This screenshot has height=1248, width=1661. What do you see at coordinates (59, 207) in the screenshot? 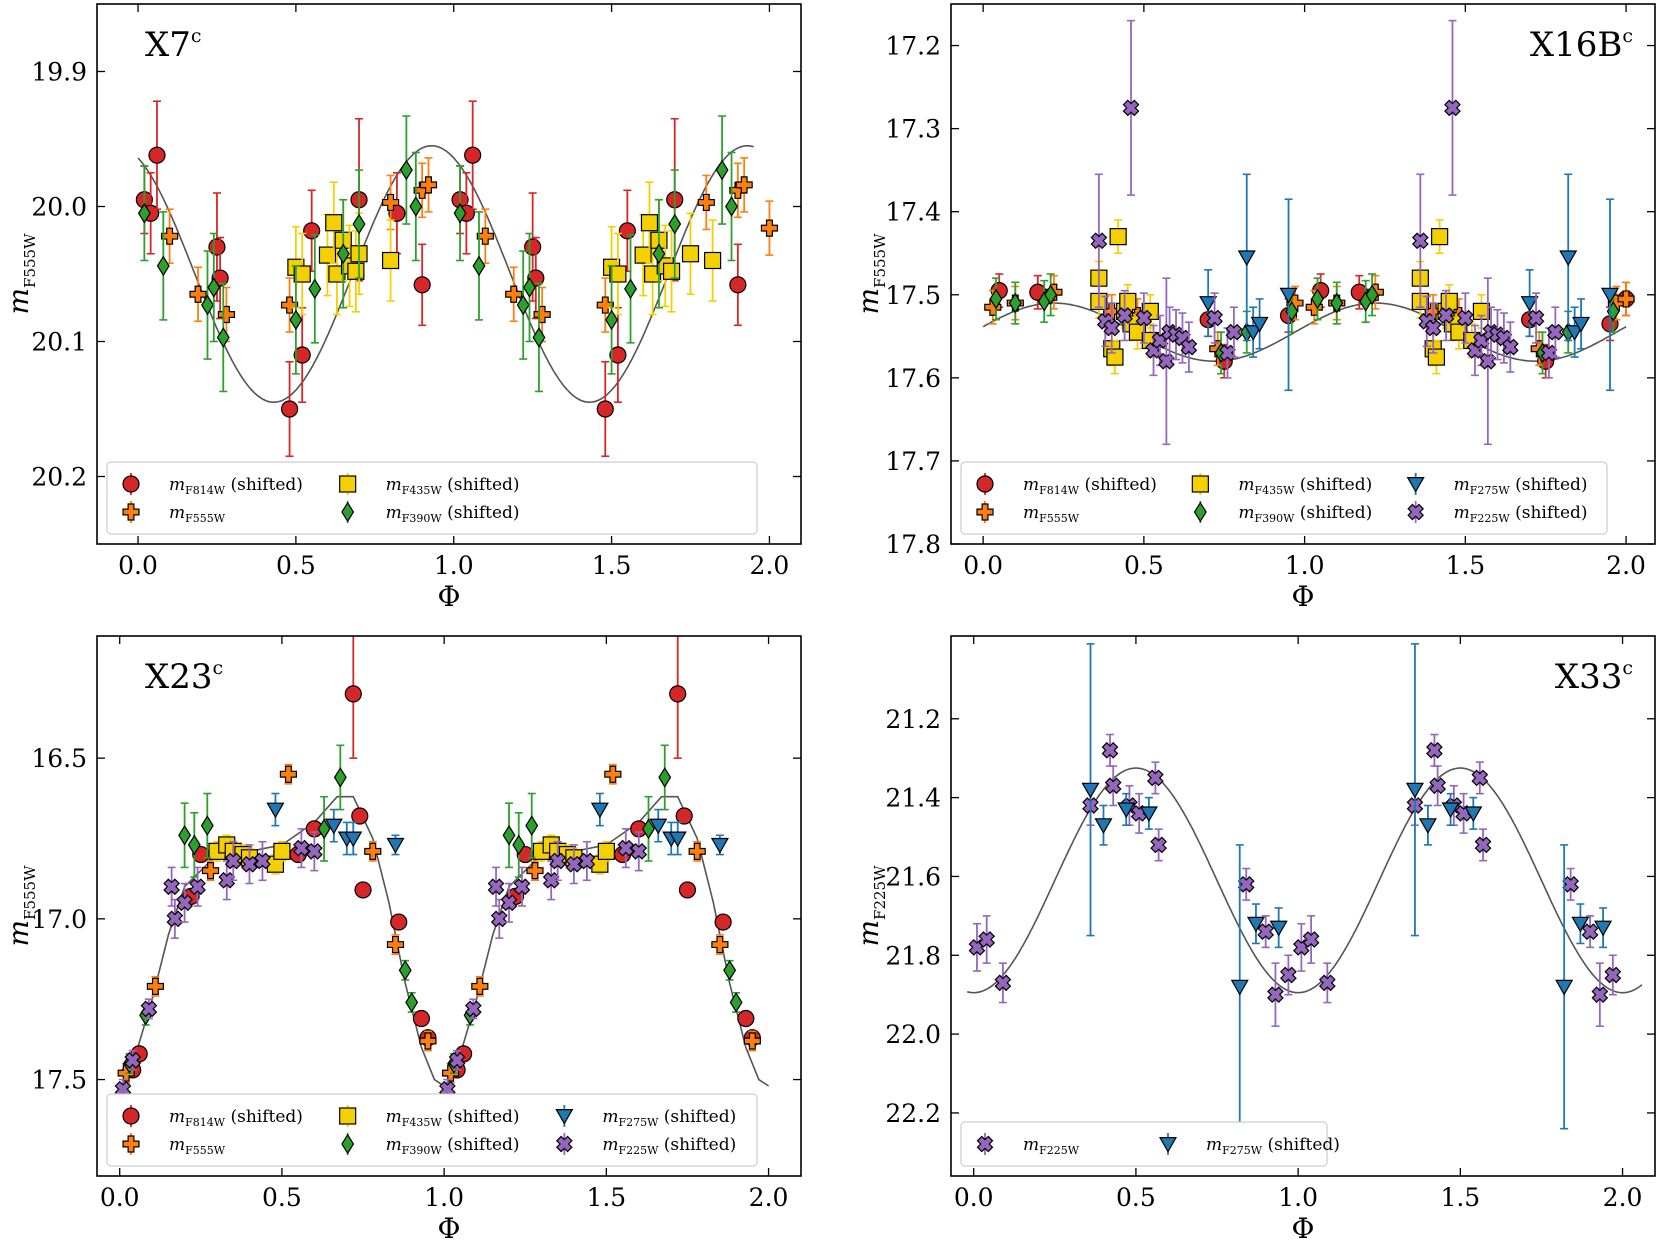
I see `y-tick-label: 20.0` at bounding box center [59, 207].